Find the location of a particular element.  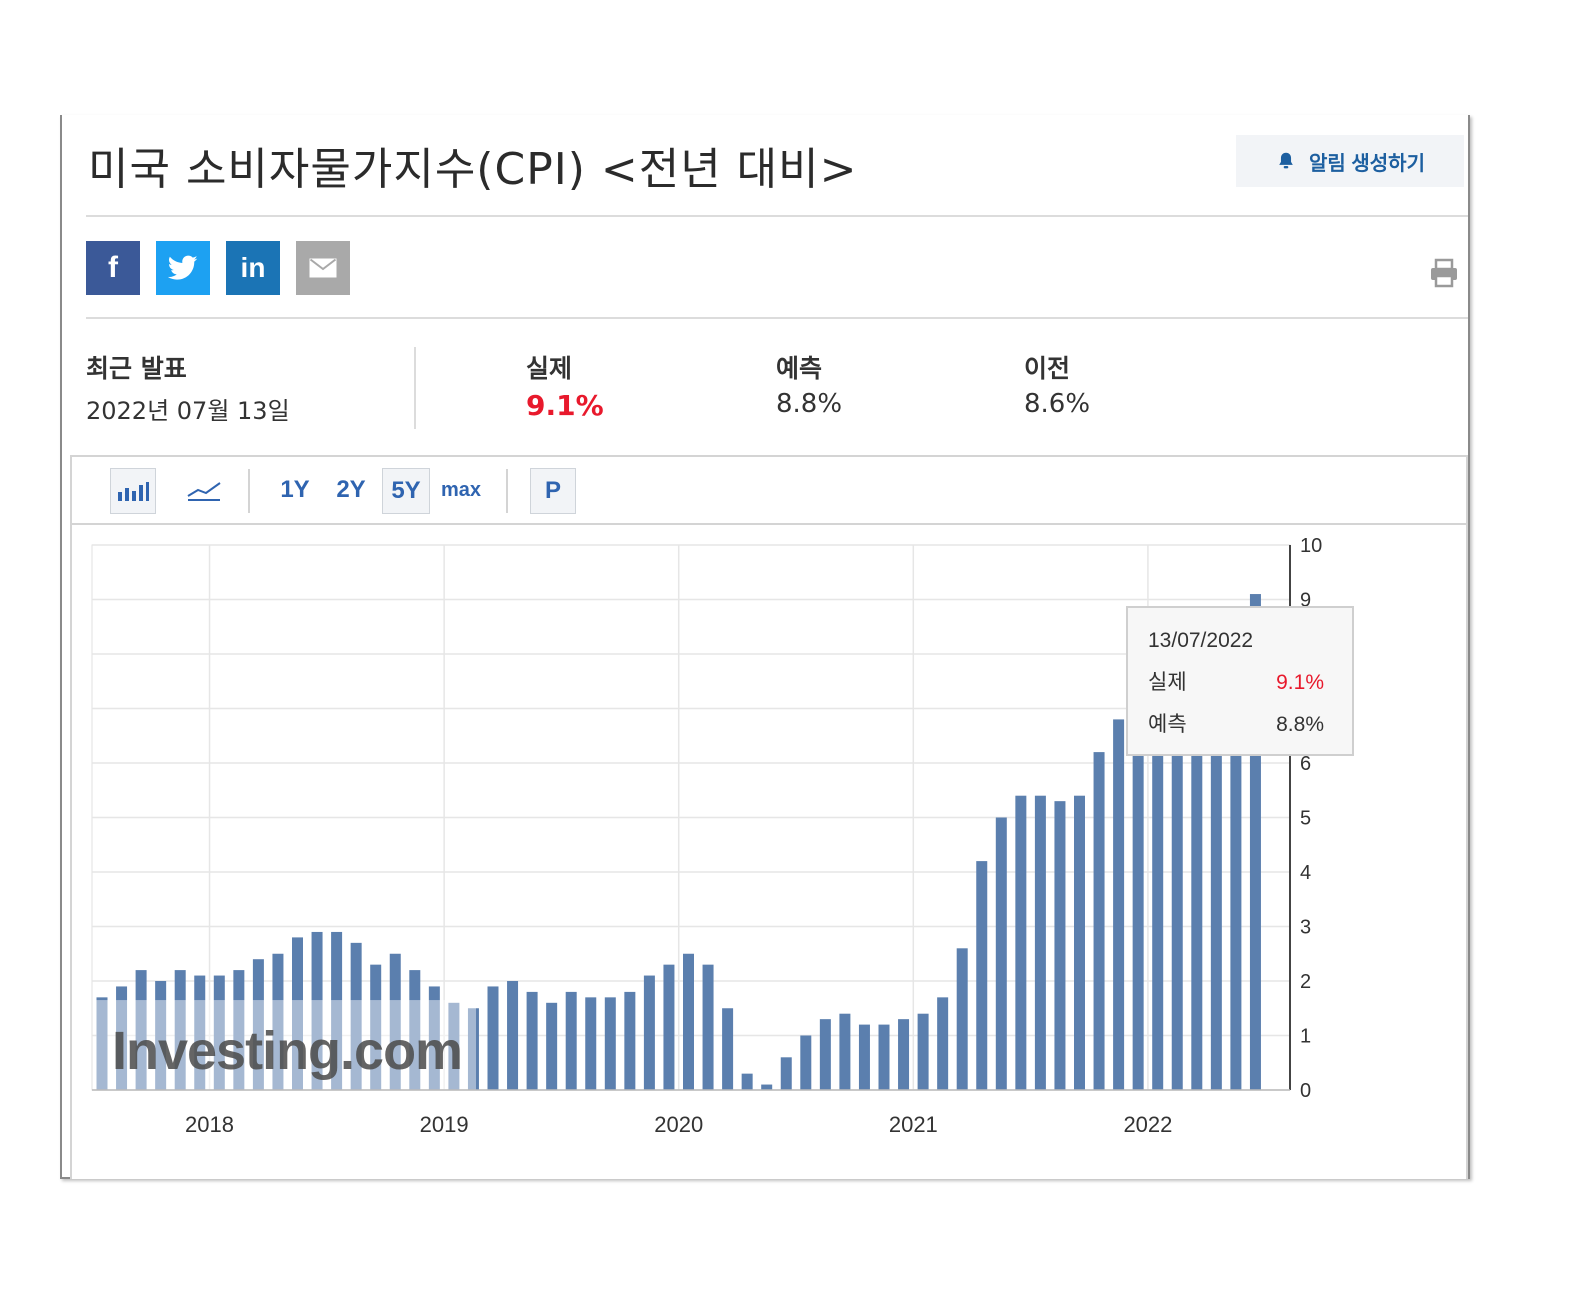

tooltip-box is located at coordinates (1240, 681).